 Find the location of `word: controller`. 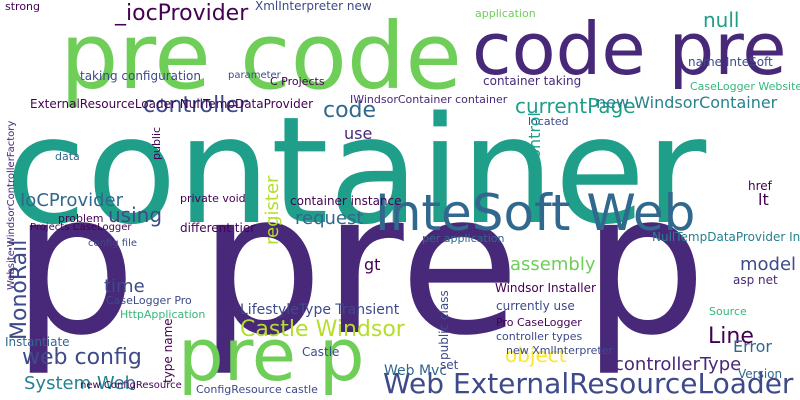

word: controller is located at coordinates (196, 105).